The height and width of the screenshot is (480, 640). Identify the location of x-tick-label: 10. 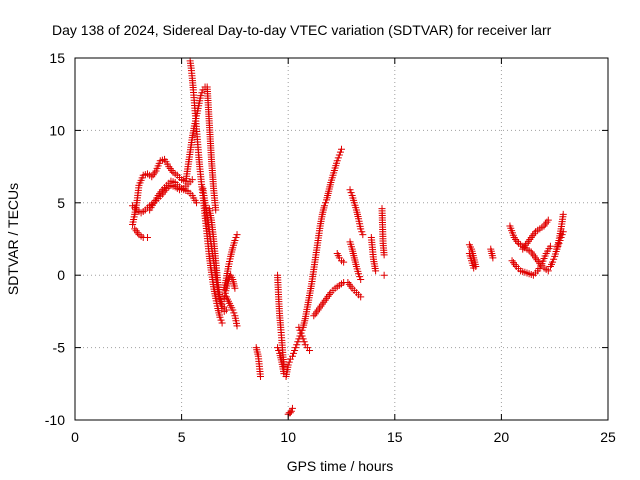
(288, 437).